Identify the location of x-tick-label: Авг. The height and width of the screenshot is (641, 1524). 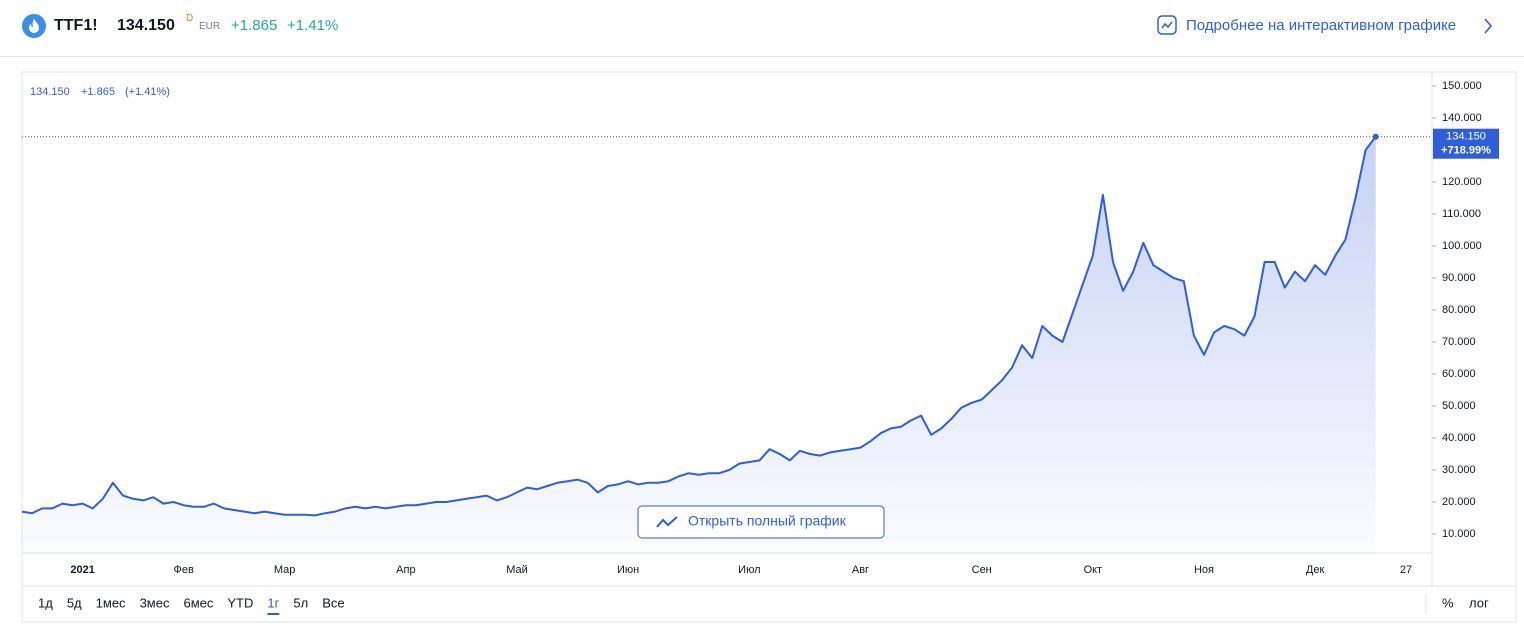
(860, 570).